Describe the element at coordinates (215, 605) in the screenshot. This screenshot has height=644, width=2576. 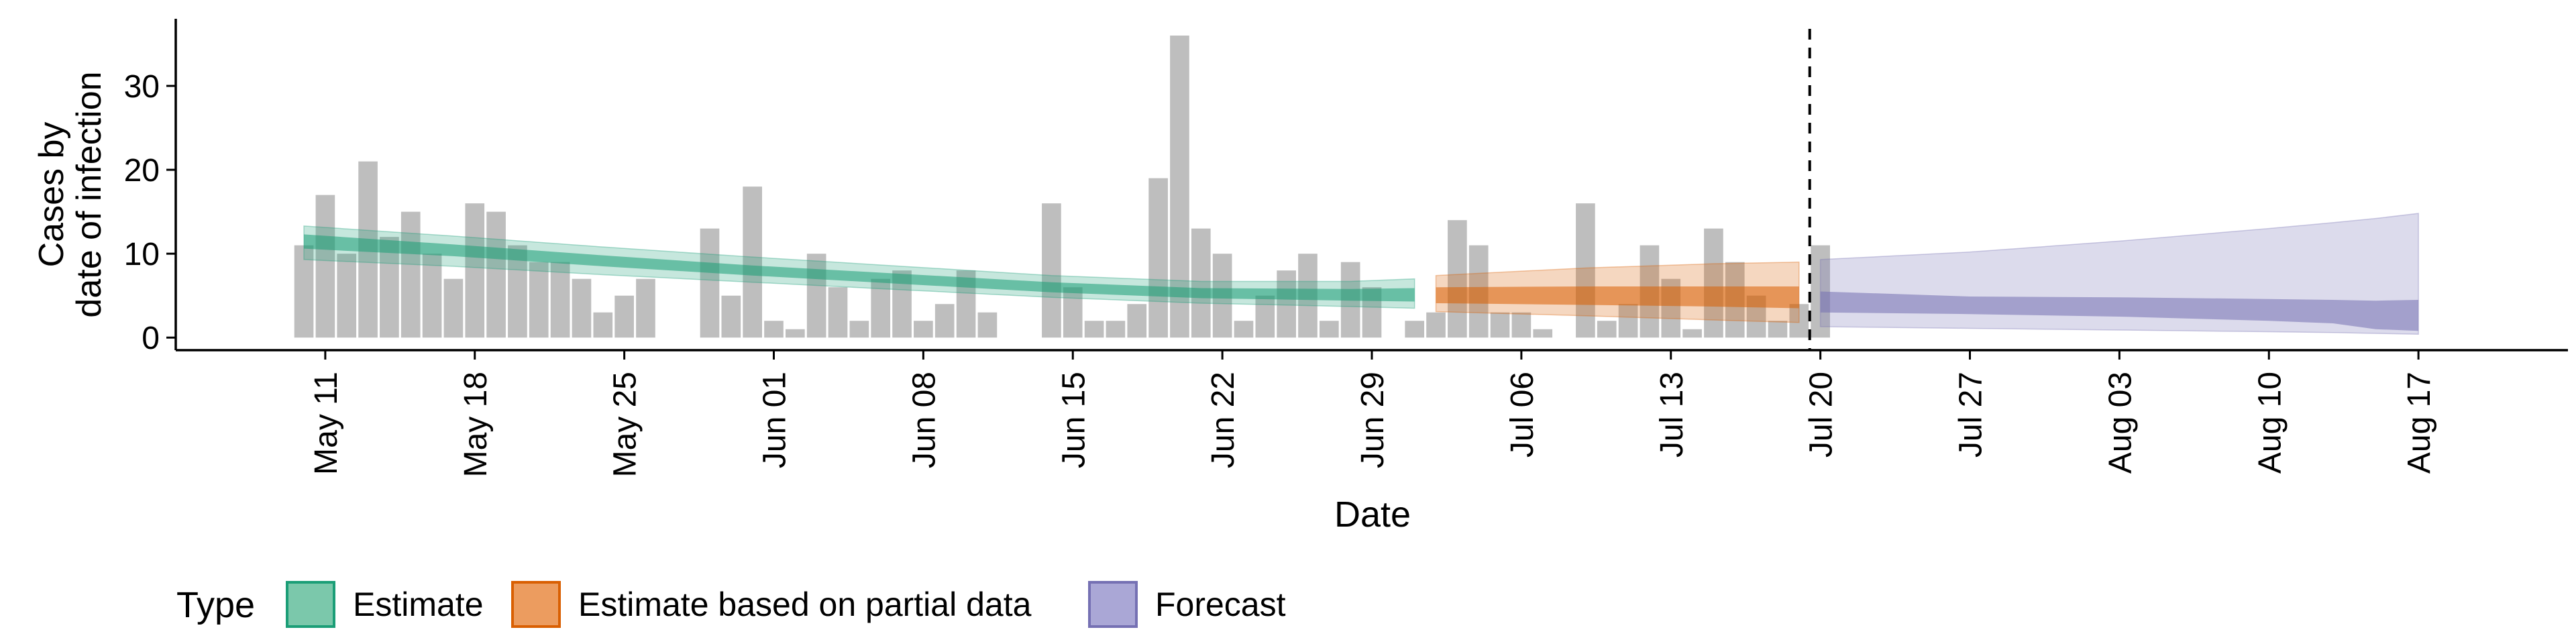
I see `legend-title: Type` at that location.